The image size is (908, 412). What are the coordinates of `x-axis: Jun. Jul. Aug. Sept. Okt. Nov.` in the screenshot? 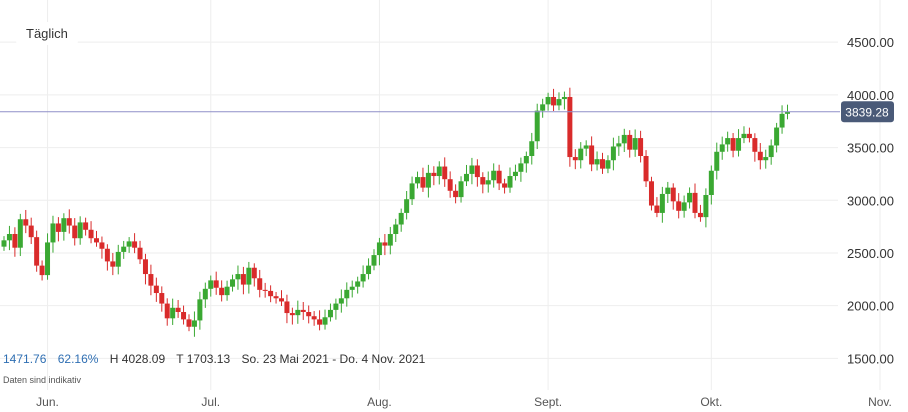 It's located at (464, 402).